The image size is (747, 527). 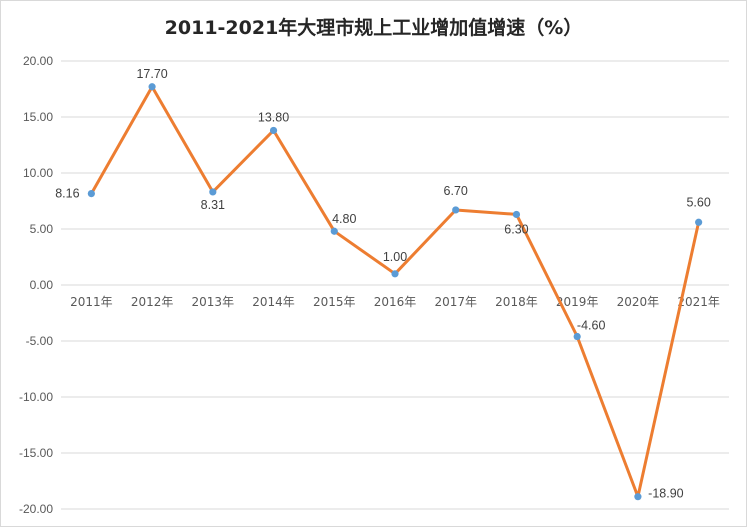 I want to click on x-tick-label: 2016年, so click(x=395, y=302).